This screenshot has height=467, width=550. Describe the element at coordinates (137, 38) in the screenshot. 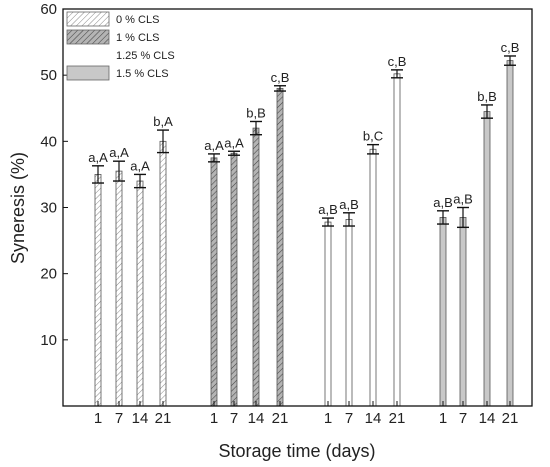

I see `legend-label: 1 % CLS` at that location.